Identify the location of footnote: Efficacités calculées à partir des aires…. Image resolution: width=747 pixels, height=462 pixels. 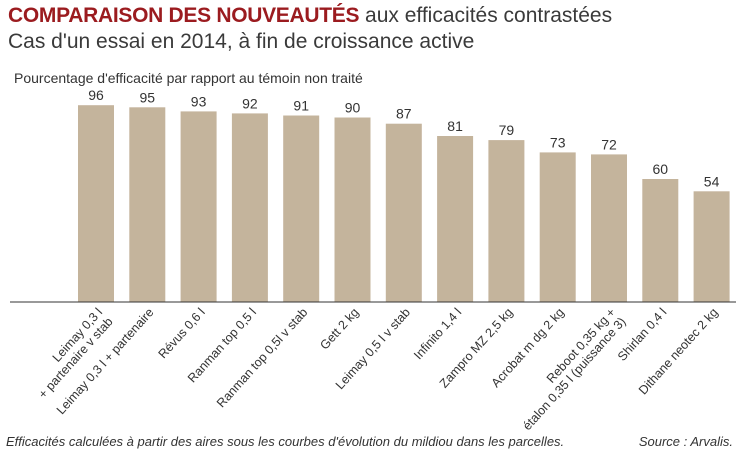
(285, 441).